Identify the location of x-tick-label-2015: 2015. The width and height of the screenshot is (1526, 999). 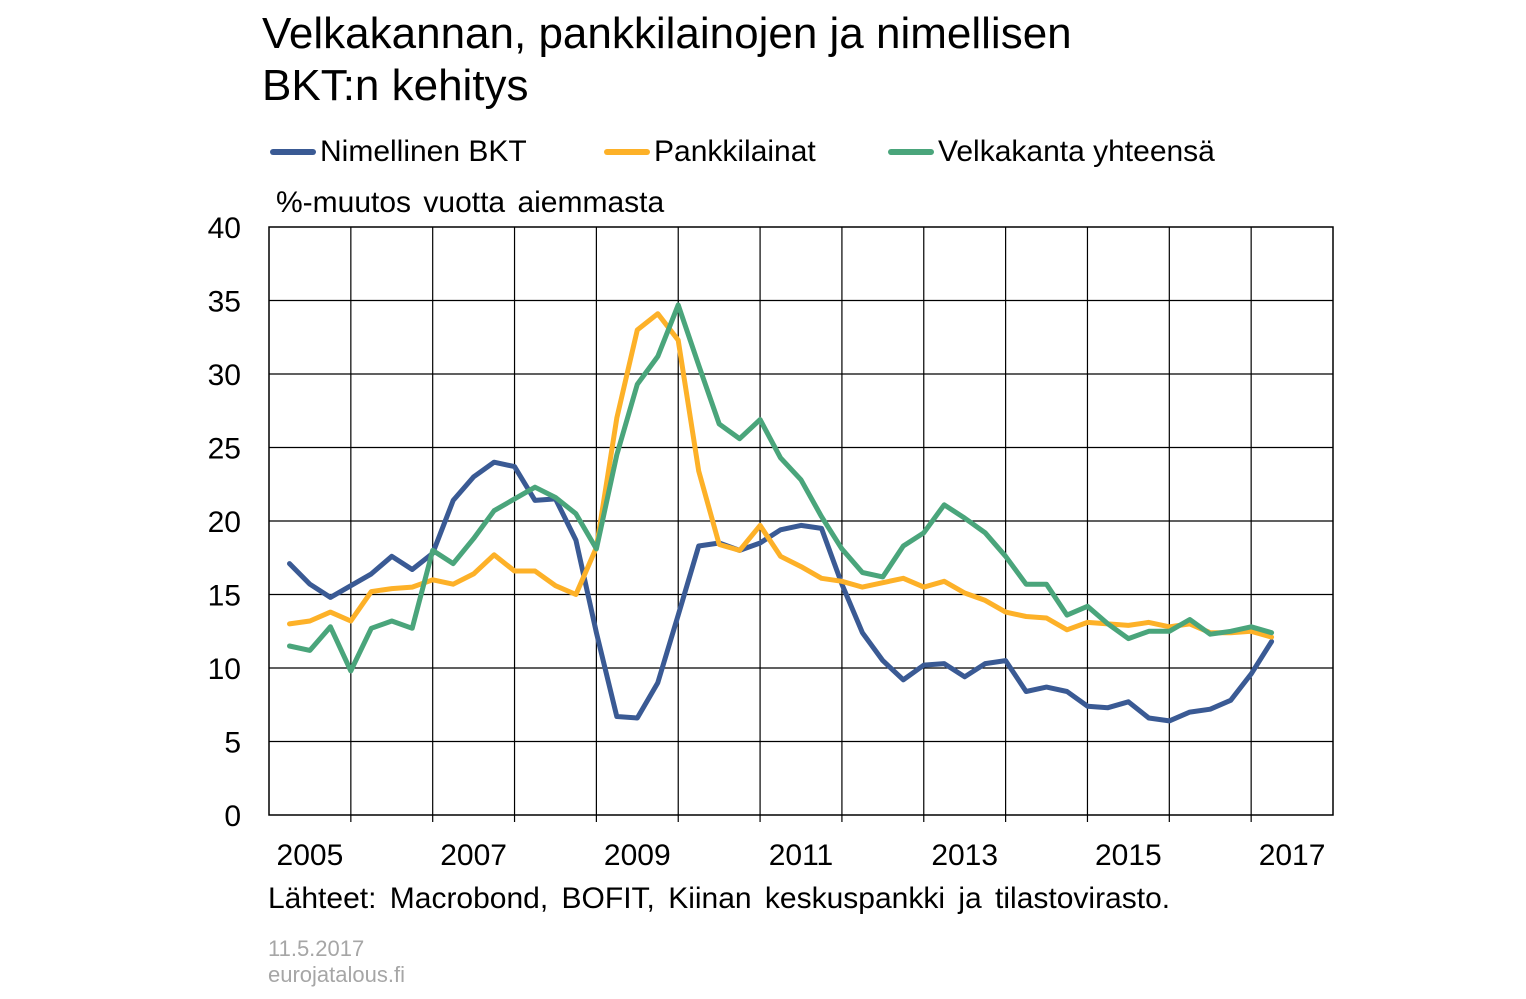
(1128, 855).